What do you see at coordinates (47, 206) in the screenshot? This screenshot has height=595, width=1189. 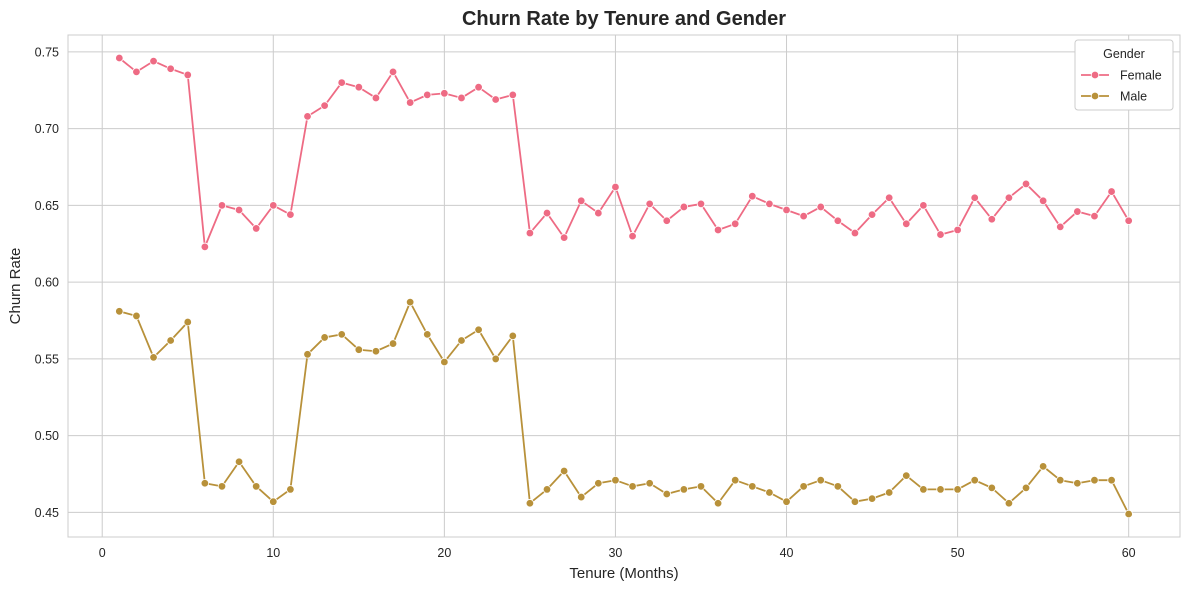 I see `y-tick-label: 0.65` at bounding box center [47, 206].